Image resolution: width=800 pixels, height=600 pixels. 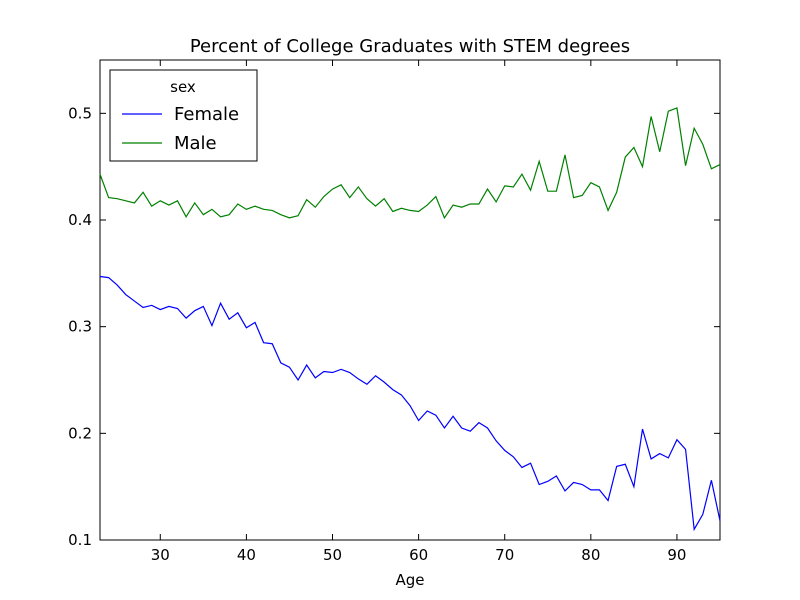 I want to click on y-tick-label: 0.2, so click(x=80, y=433).